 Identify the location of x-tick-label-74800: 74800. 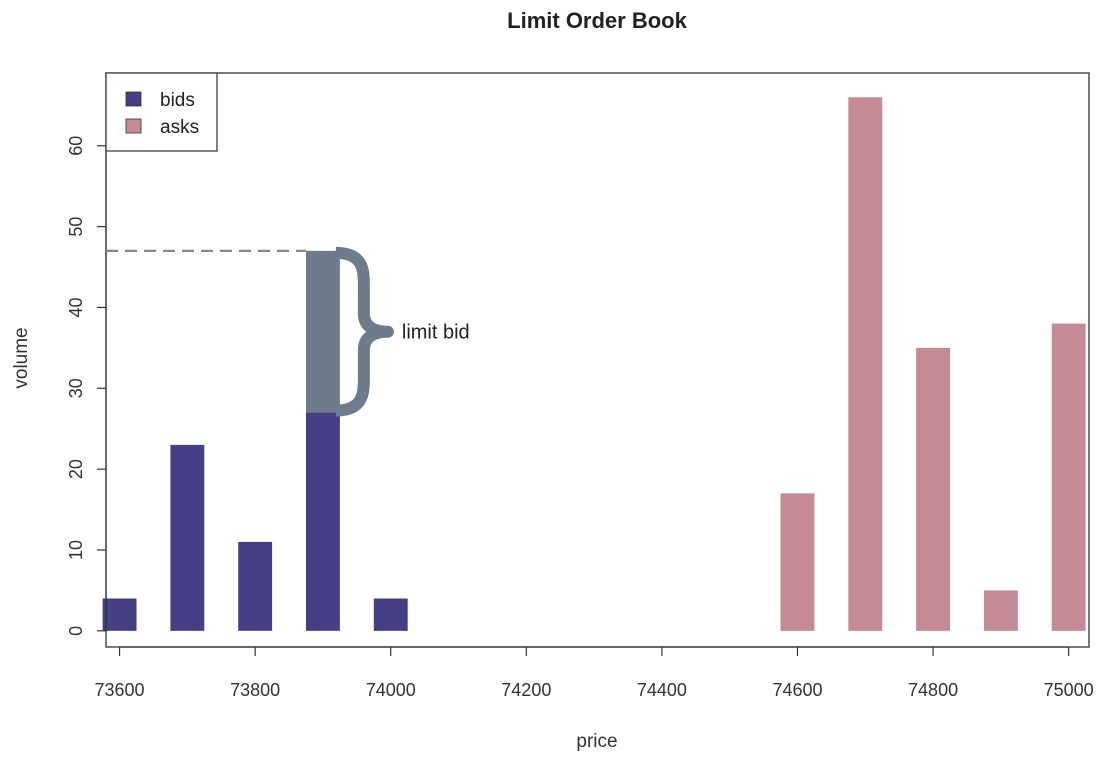
(933, 690).